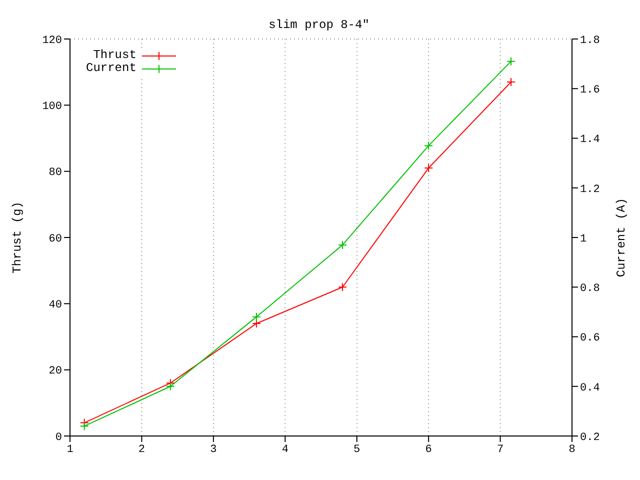 This screenshot has height=480, width=640. What do you see at coordinates (52, 107) in the screenshot?
I see `y-tick-label: 100` at bounding box center [52, 107].